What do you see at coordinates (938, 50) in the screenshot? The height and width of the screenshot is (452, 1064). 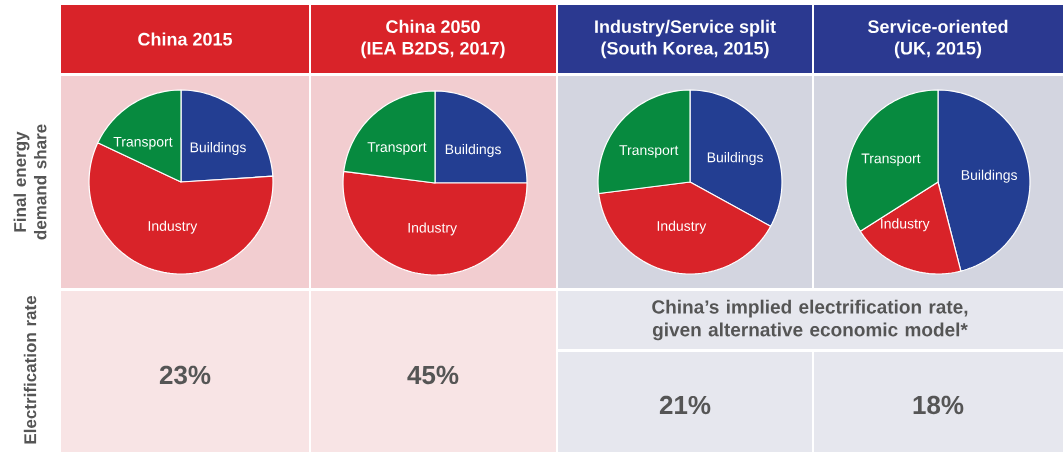 I see `chart-subtitle: (UK, 2015)` at bounding box center [938, 50].